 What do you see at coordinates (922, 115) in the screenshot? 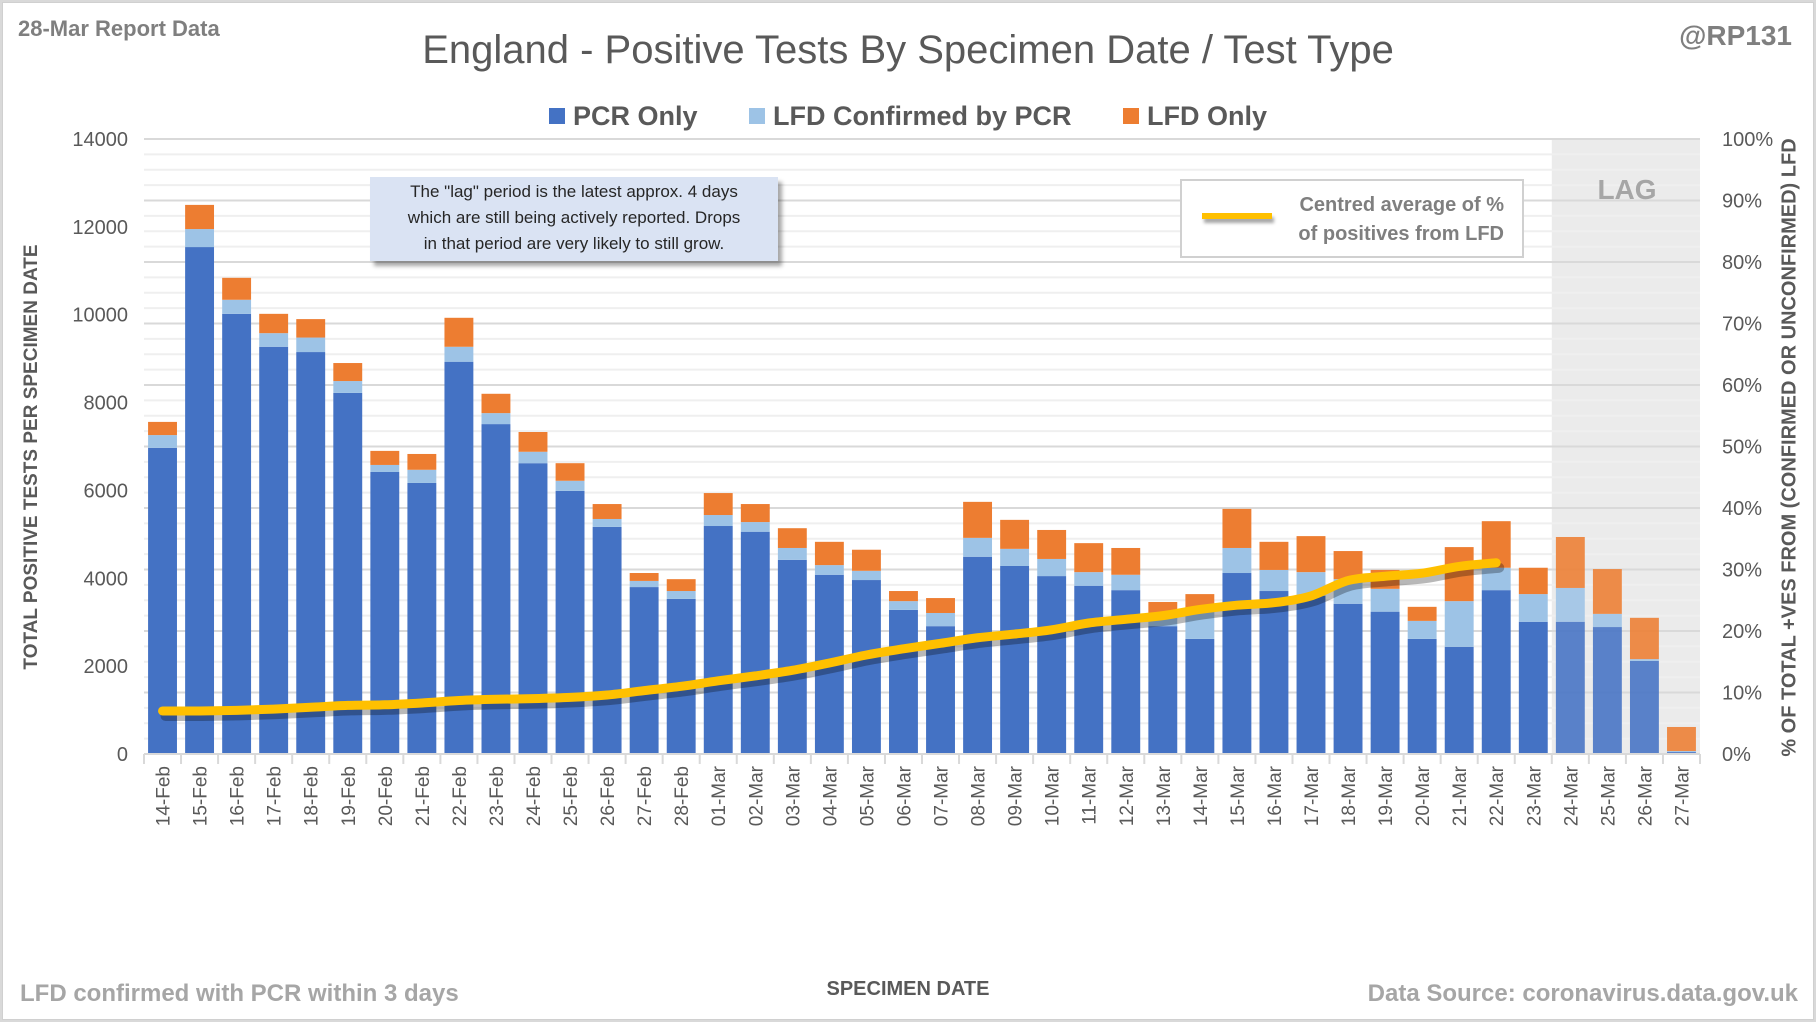
I see `legend-label: LFD Confirmed by PCR` at bounding box center [922, 115].